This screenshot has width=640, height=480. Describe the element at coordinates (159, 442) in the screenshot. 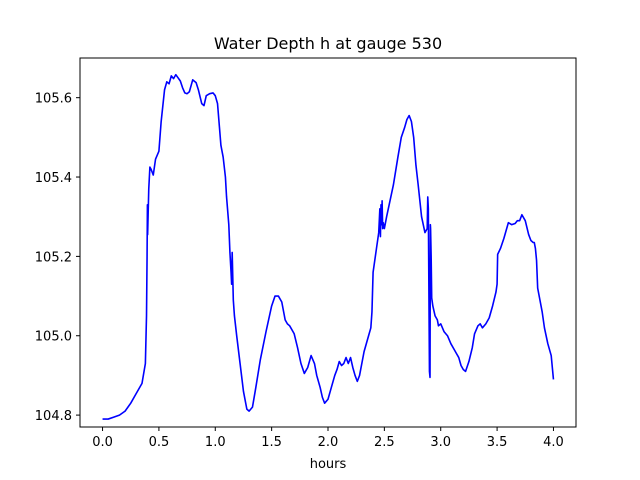

I see `x-tick-label: 0.5` at that location.